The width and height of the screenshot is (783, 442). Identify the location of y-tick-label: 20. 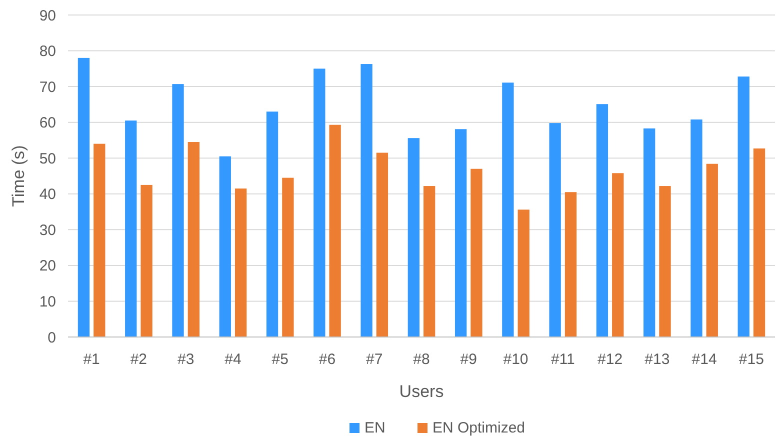
(47, 266).